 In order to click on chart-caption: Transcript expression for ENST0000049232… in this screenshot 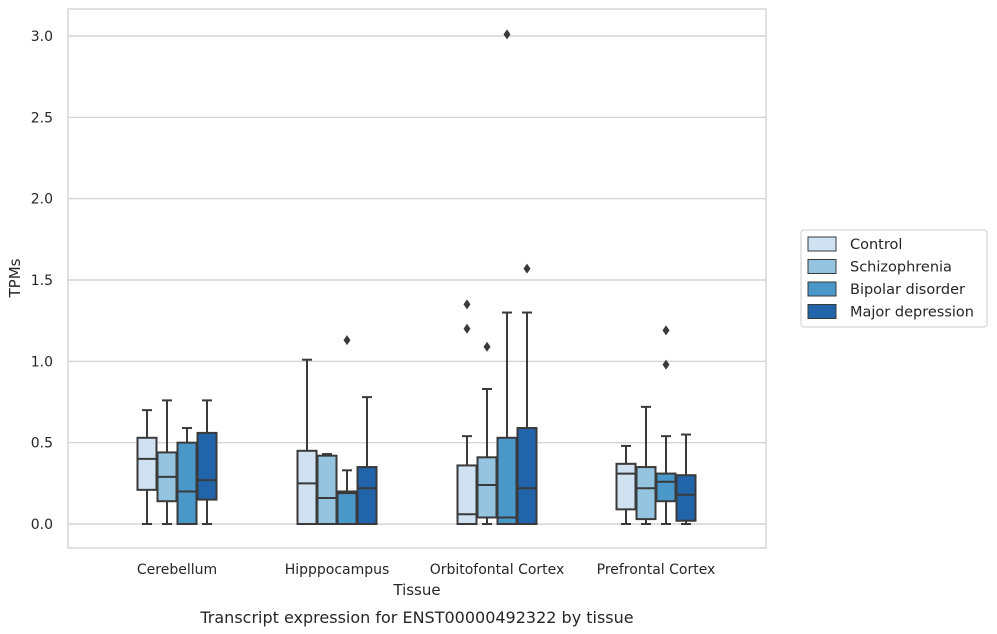, I will do `click(416, 617)`.